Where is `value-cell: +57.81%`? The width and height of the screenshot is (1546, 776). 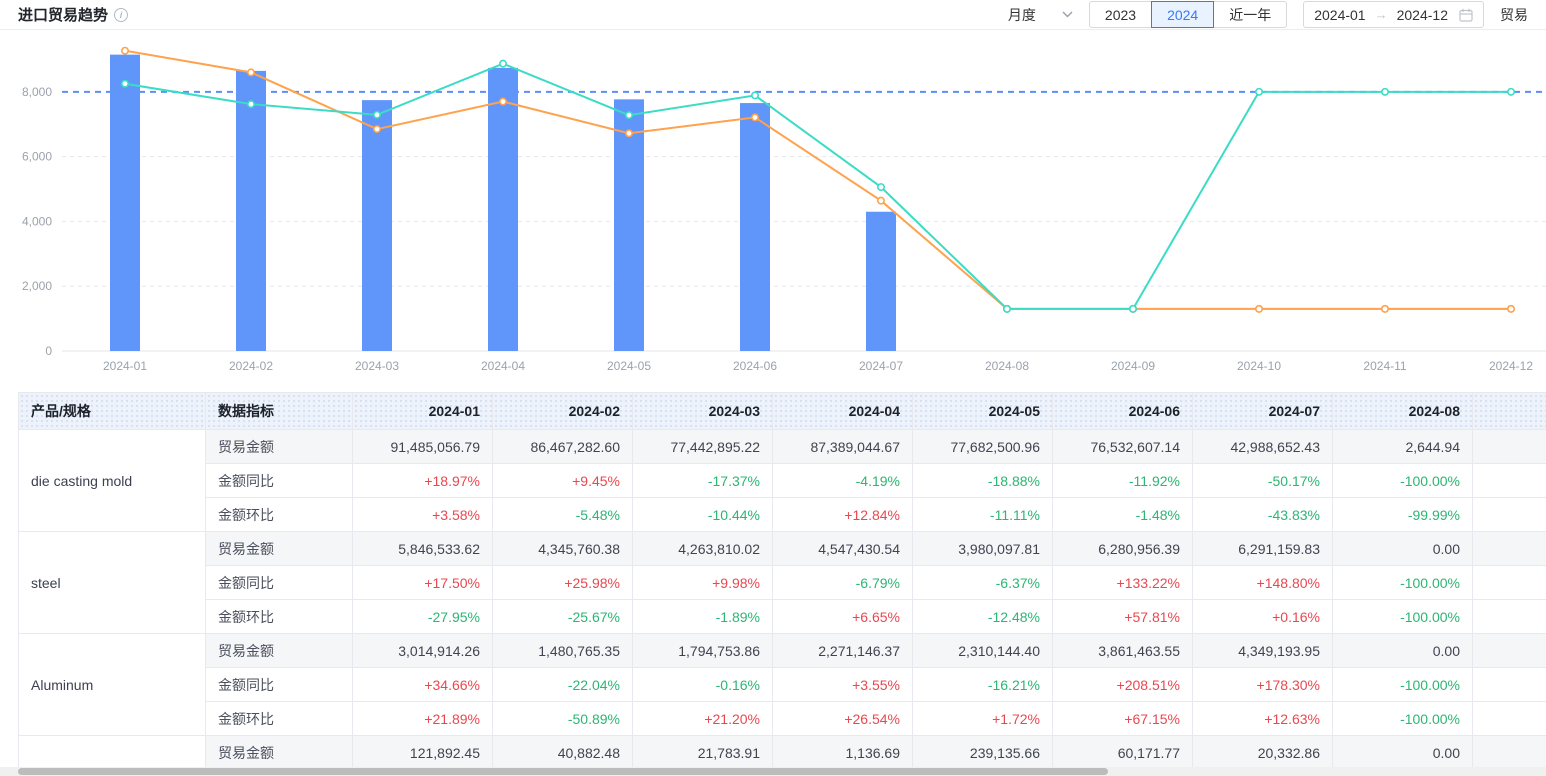 value-cell: +57.81% is located at coordinates (1122, 616).